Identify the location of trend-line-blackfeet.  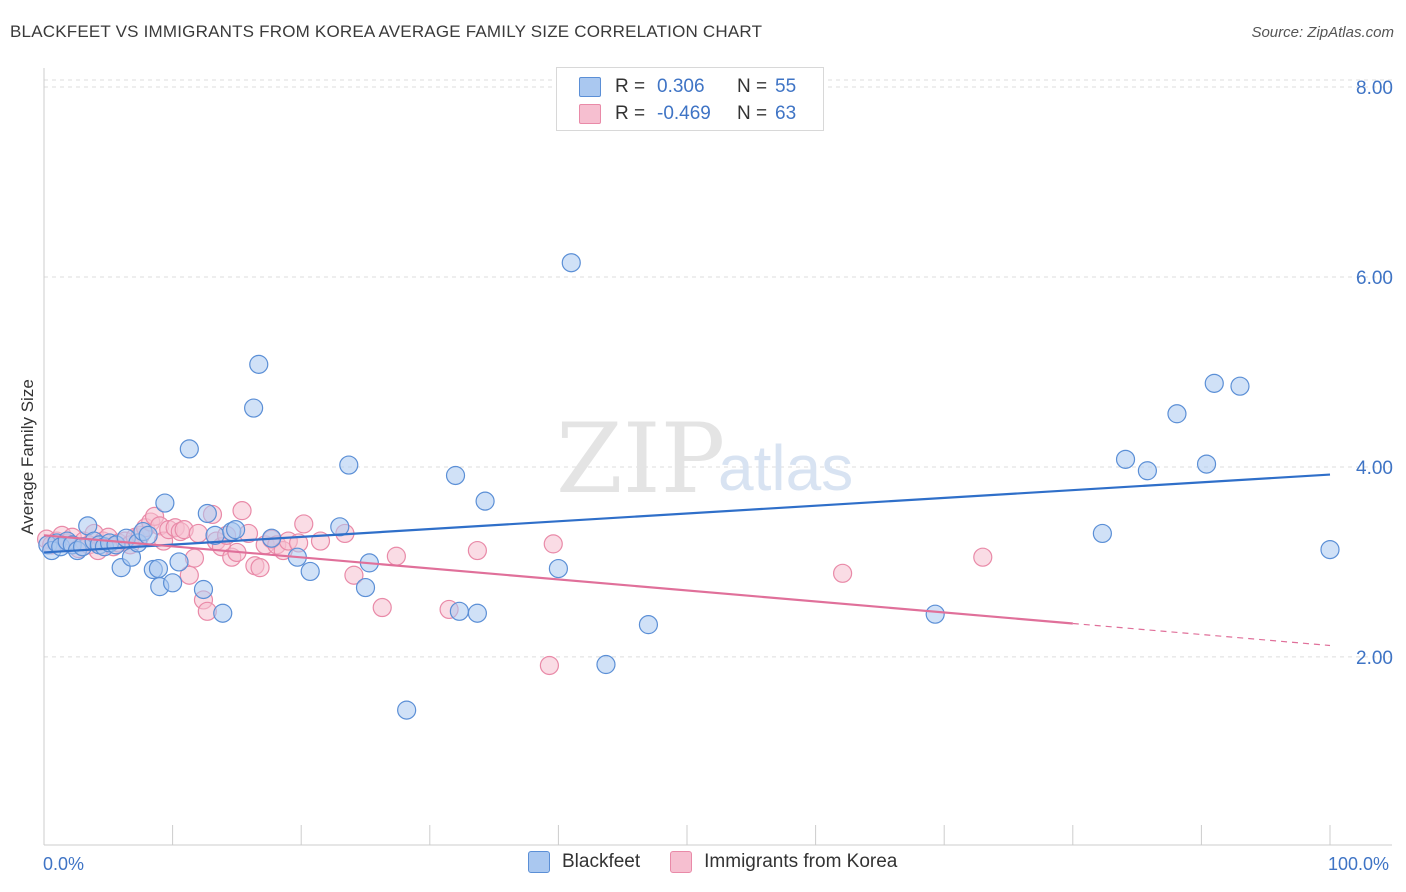
(687, 513).